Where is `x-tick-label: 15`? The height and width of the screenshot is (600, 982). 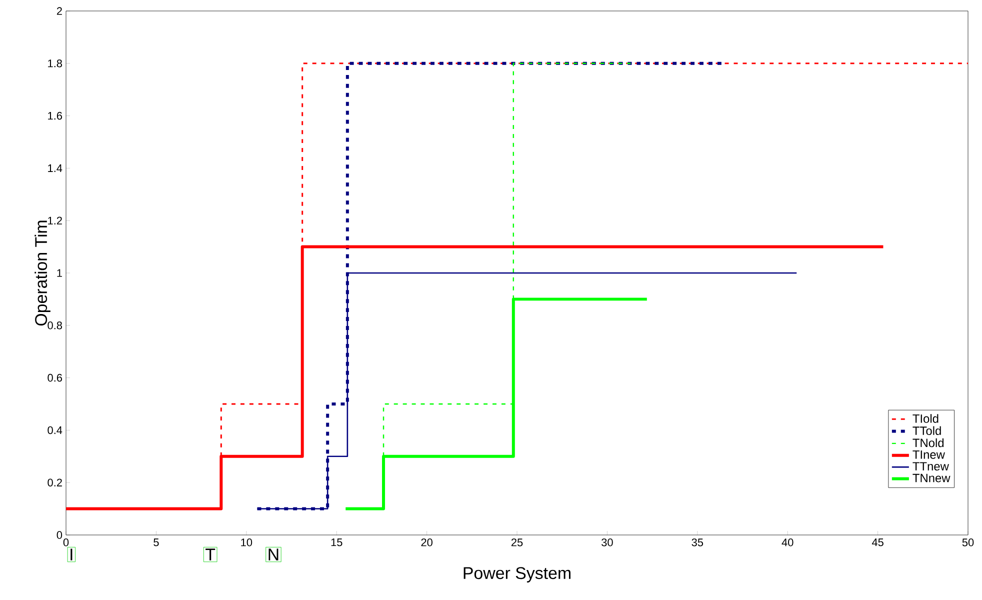
x-tick-label: 15 is located at coordinates (336, 542).